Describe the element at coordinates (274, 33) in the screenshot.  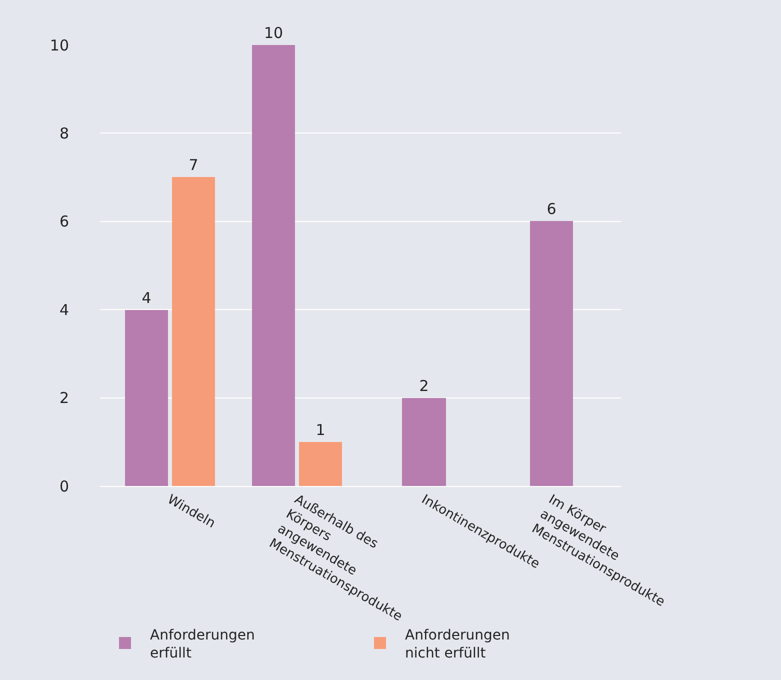
I see `data-label: 10` at that location.